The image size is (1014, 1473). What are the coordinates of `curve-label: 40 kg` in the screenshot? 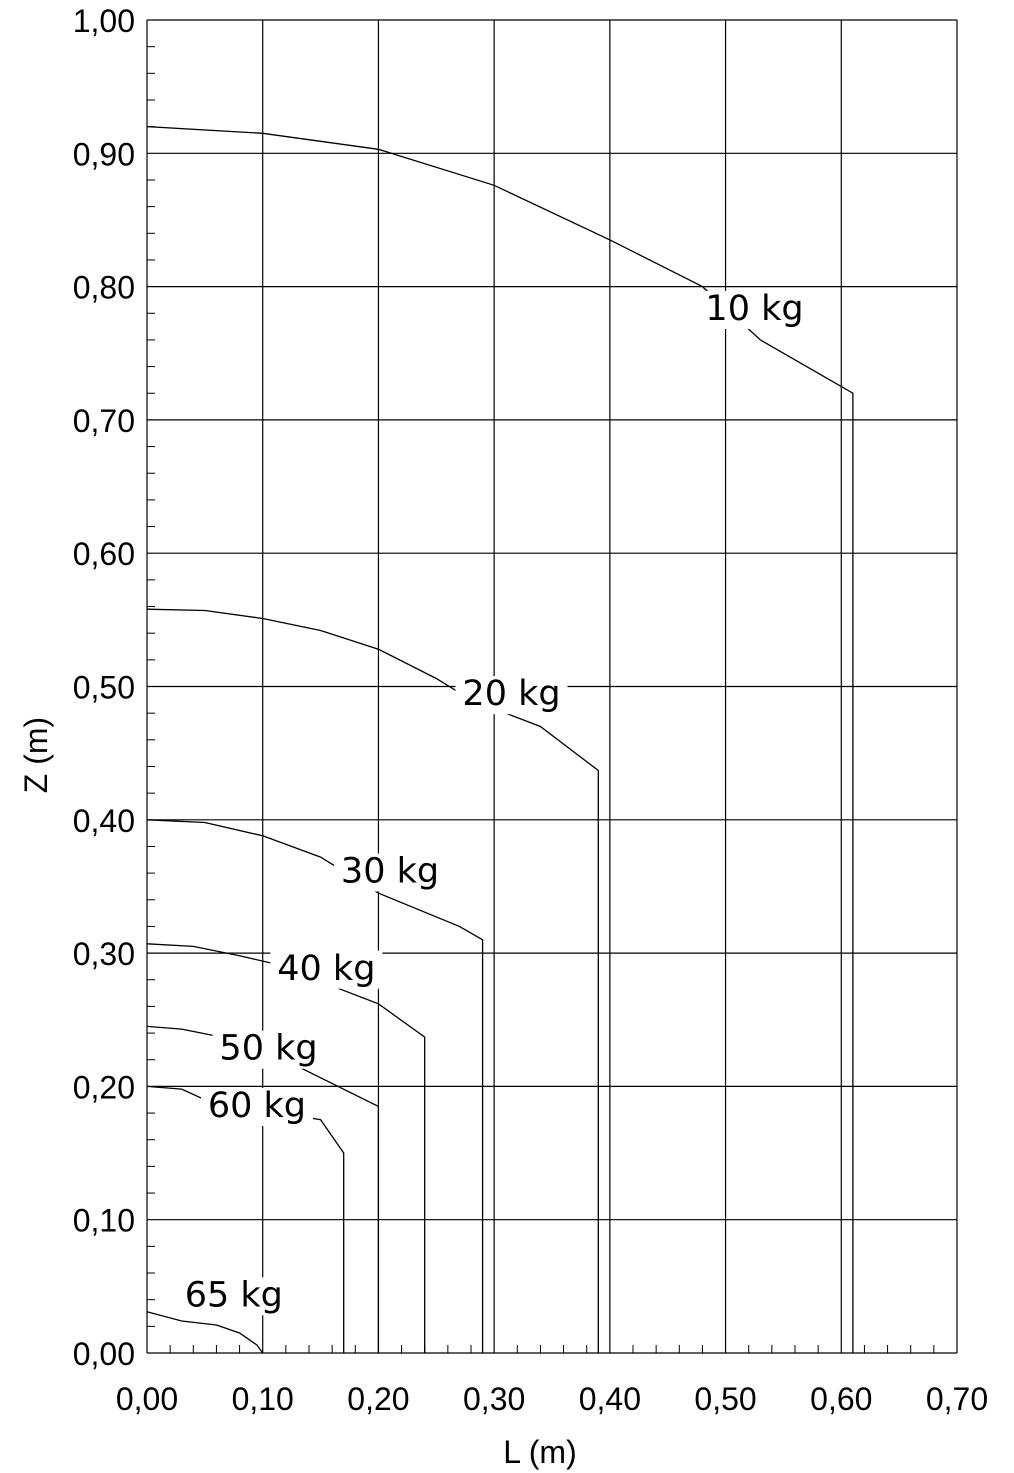 It's located at (326, 969).